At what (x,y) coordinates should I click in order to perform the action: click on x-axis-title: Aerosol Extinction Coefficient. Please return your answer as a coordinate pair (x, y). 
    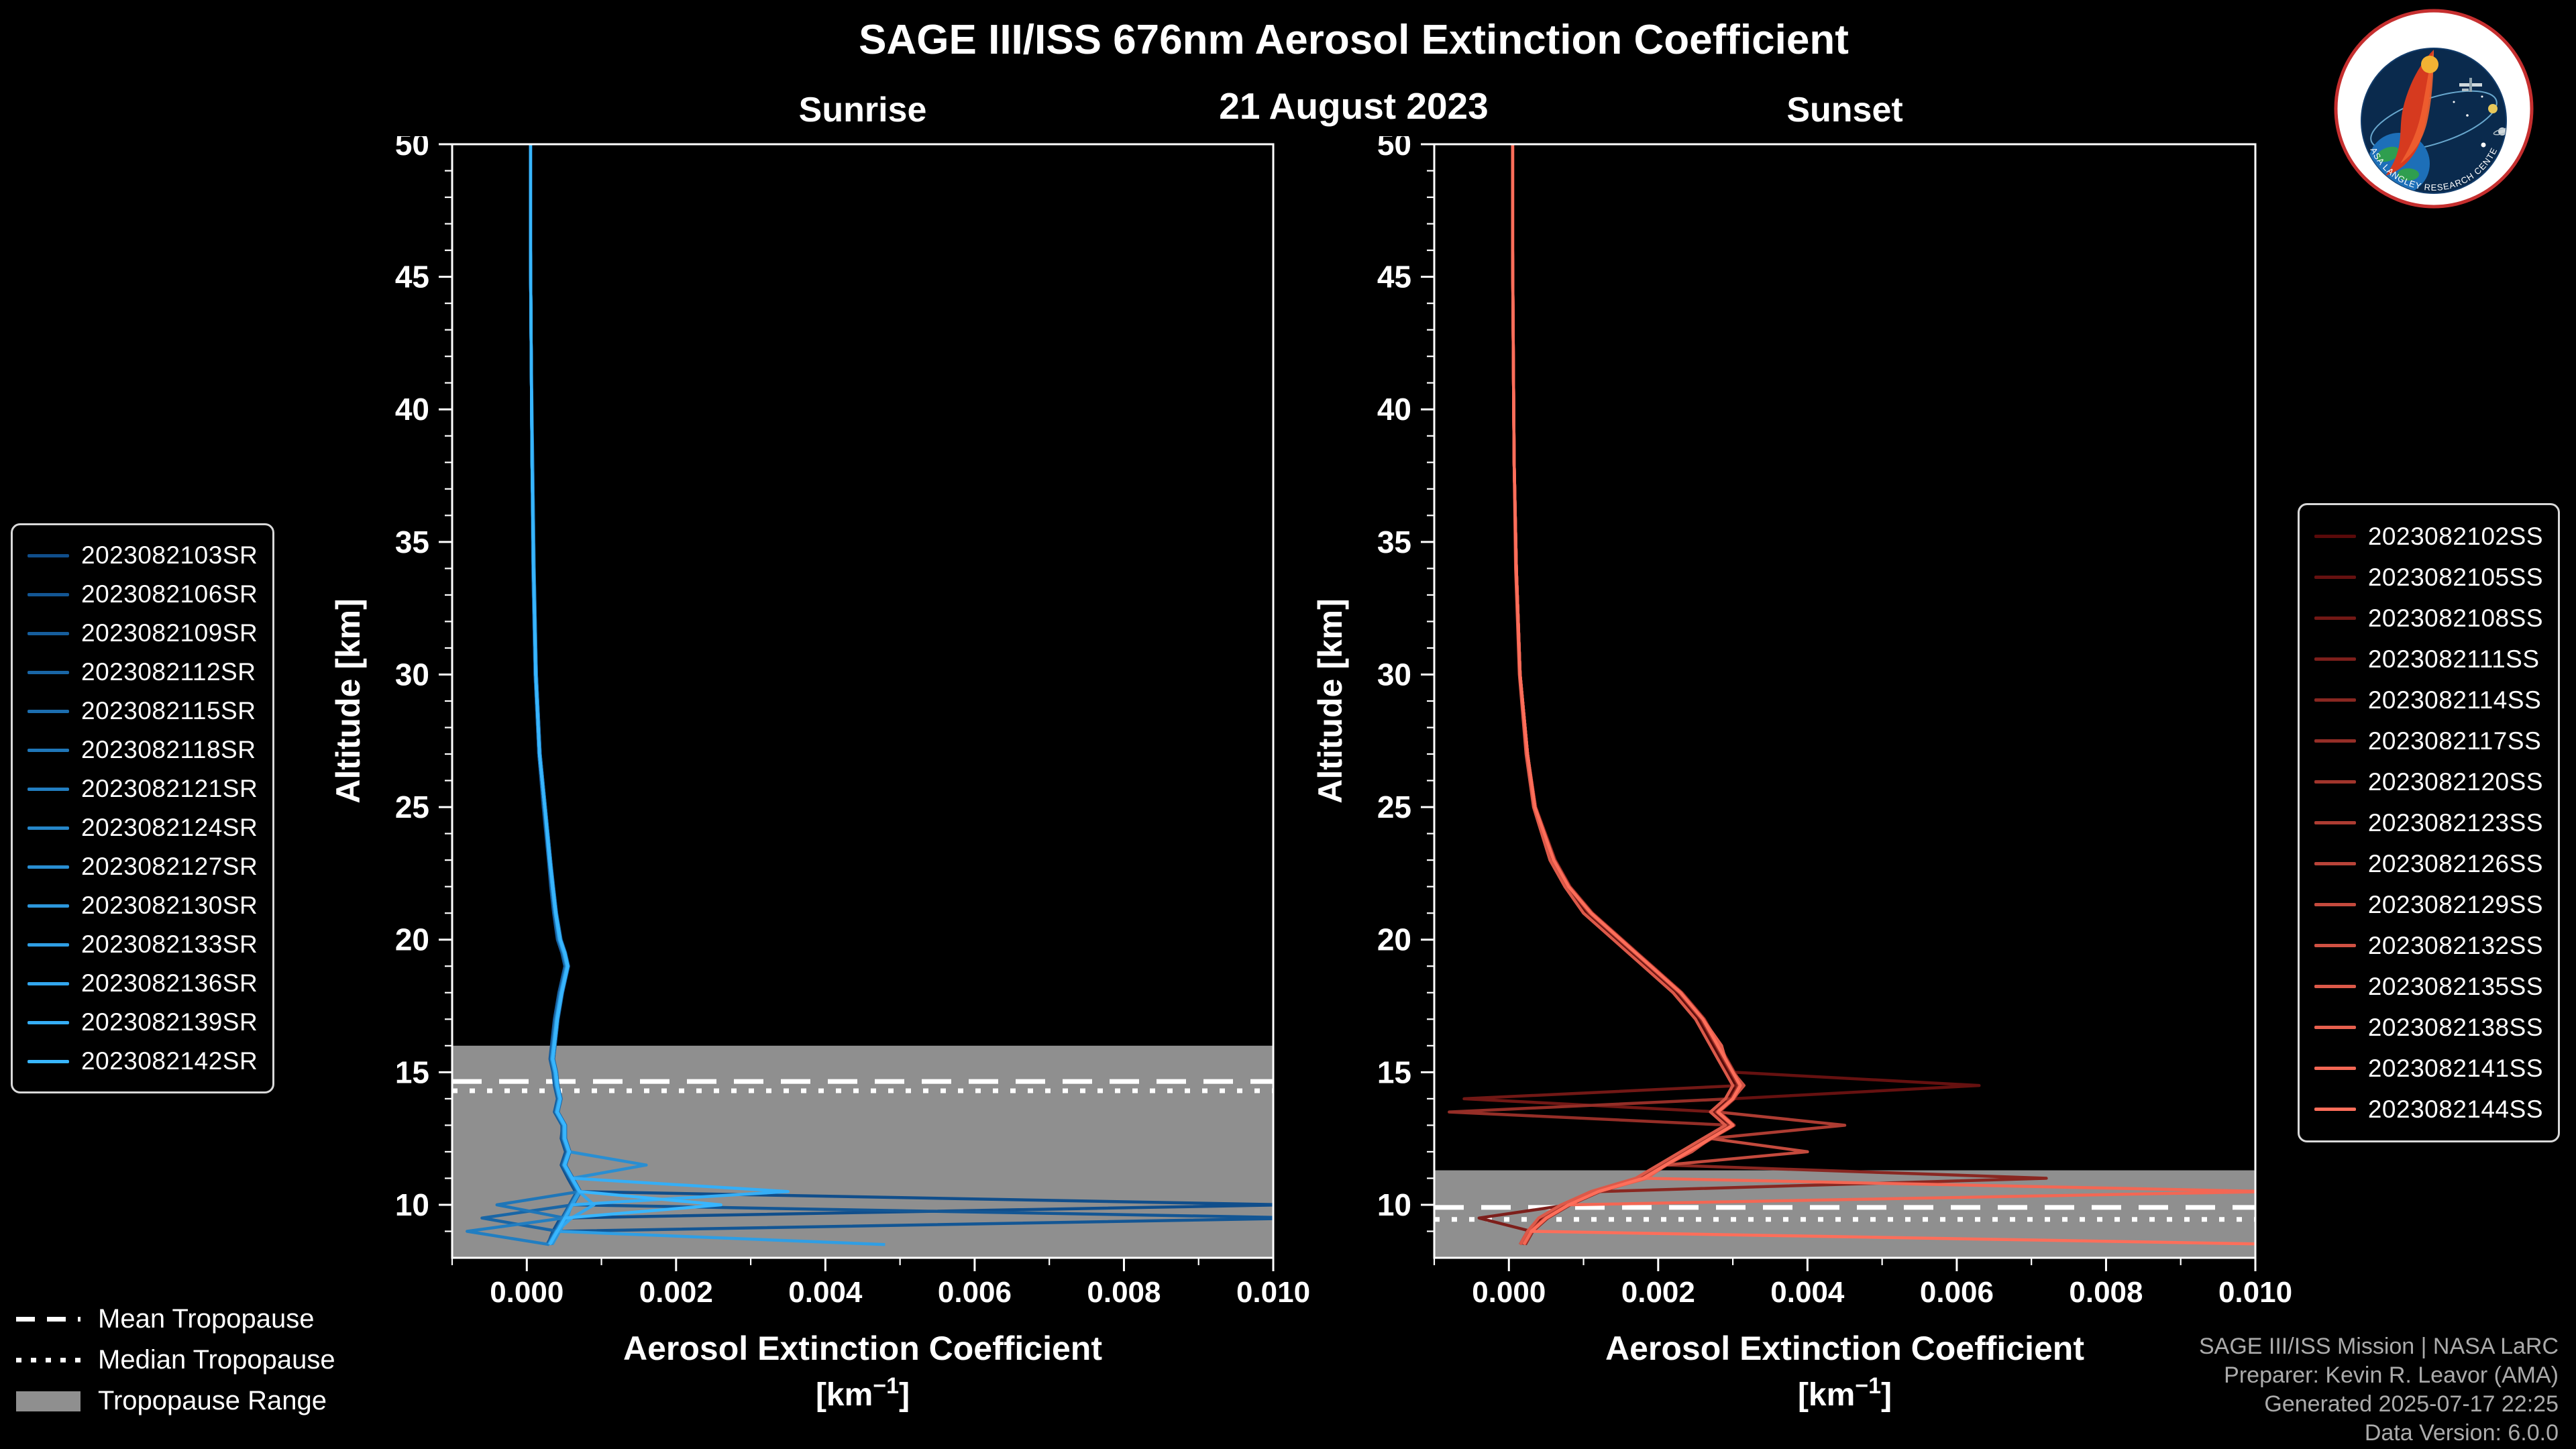
    Looking at the image, I should click on (1844, 1348).